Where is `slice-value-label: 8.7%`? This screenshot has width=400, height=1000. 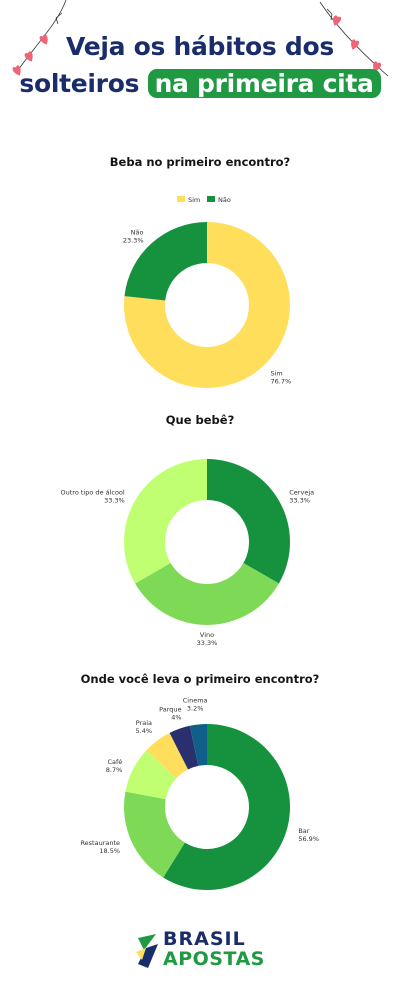
slice-value-label: 8.7% is located at coordinates (114, 770).